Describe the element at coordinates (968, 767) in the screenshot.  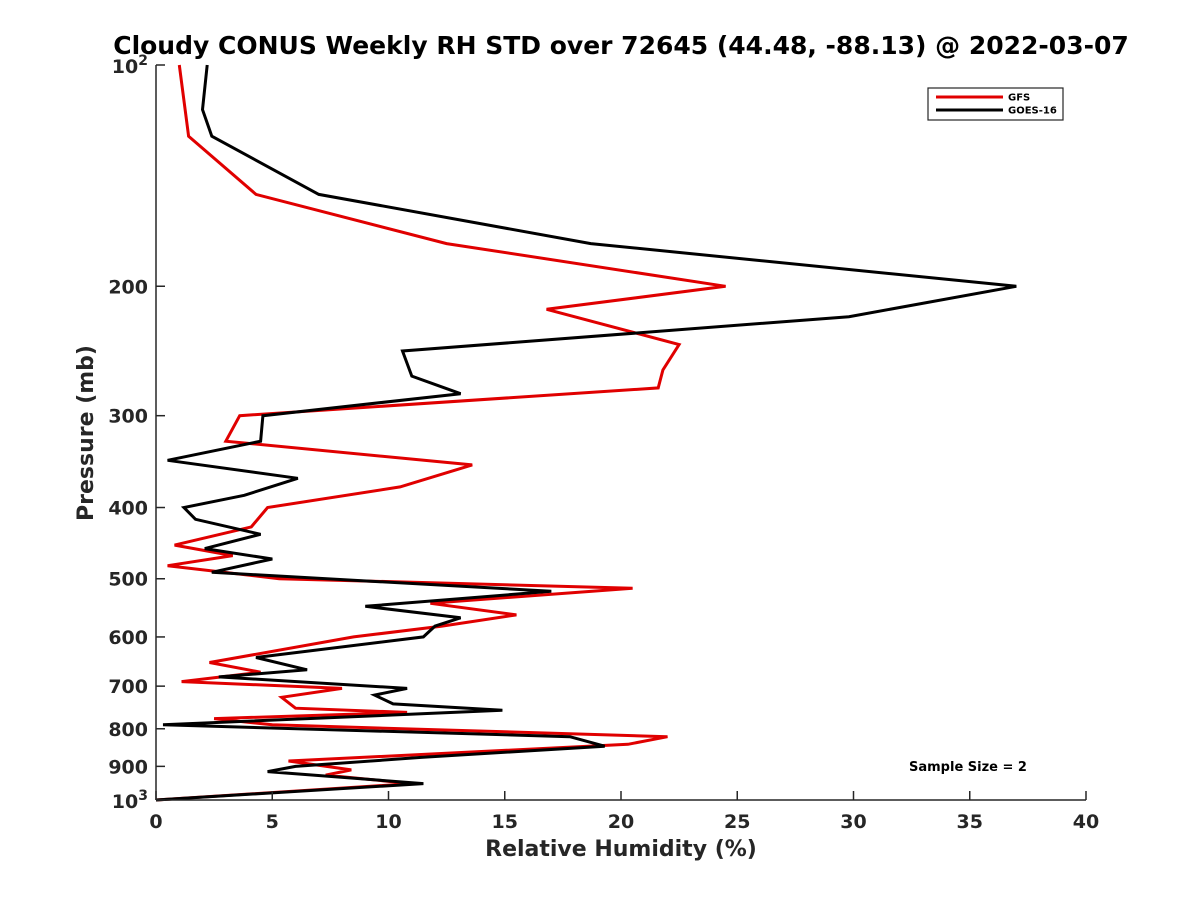
I see `sample-size-annotation: Sample Size = 2` at that location.